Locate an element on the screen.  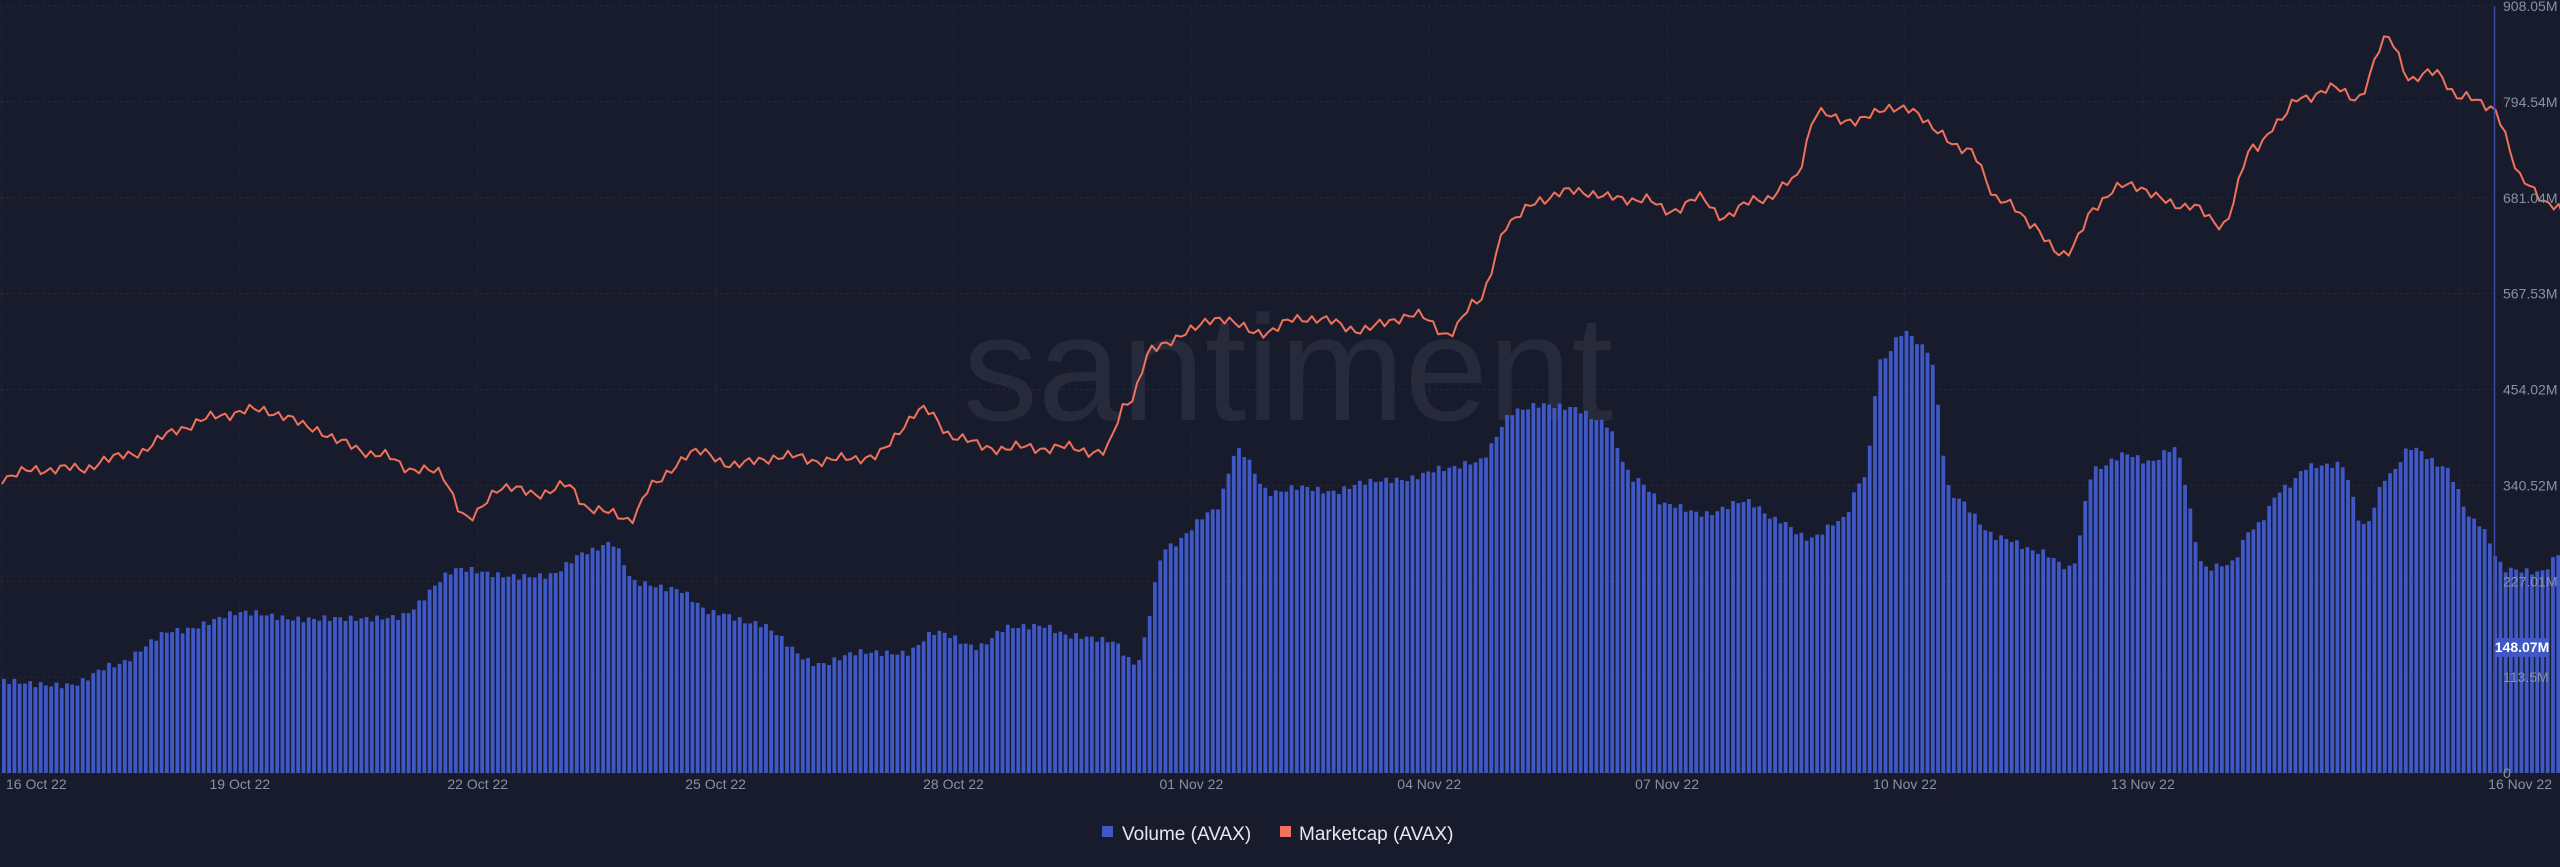
legend-item-volume: Volume (AVAX) is located at coordinates (1176, 834).